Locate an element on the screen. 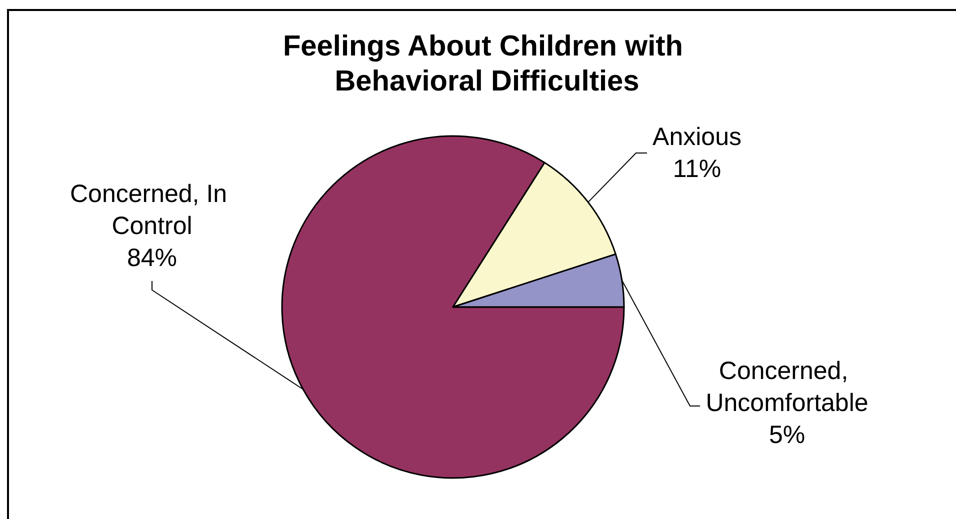 This screenshot has width=956, height=519. slice-label: Concerned, Uncomfortable is located at coordinates (787, 387).